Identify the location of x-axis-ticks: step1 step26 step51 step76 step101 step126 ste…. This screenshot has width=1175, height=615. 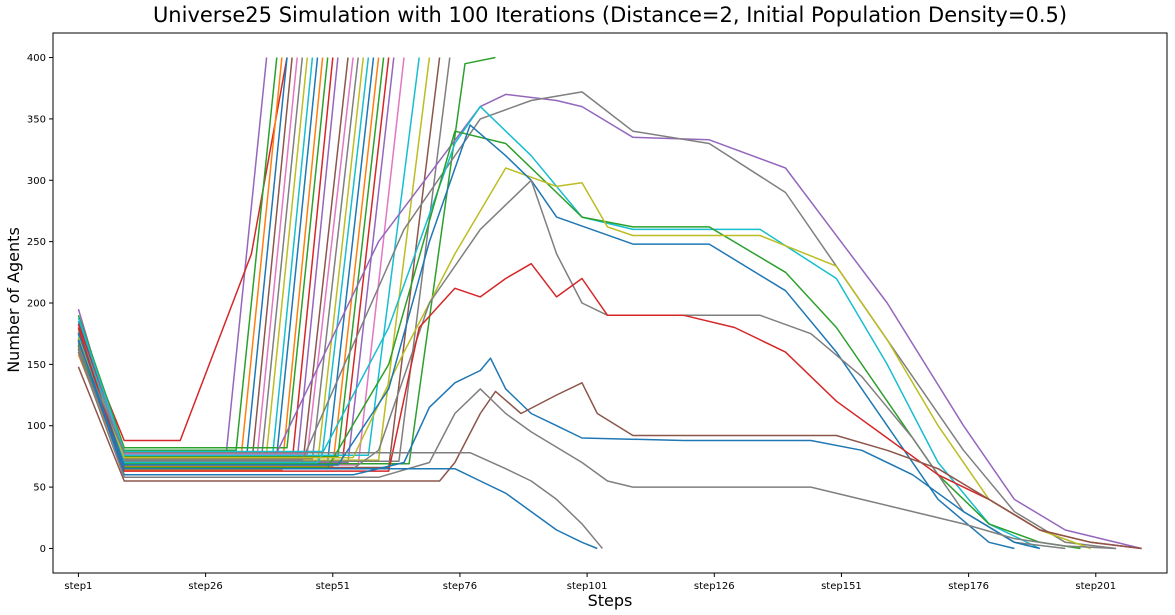
(590, 582).